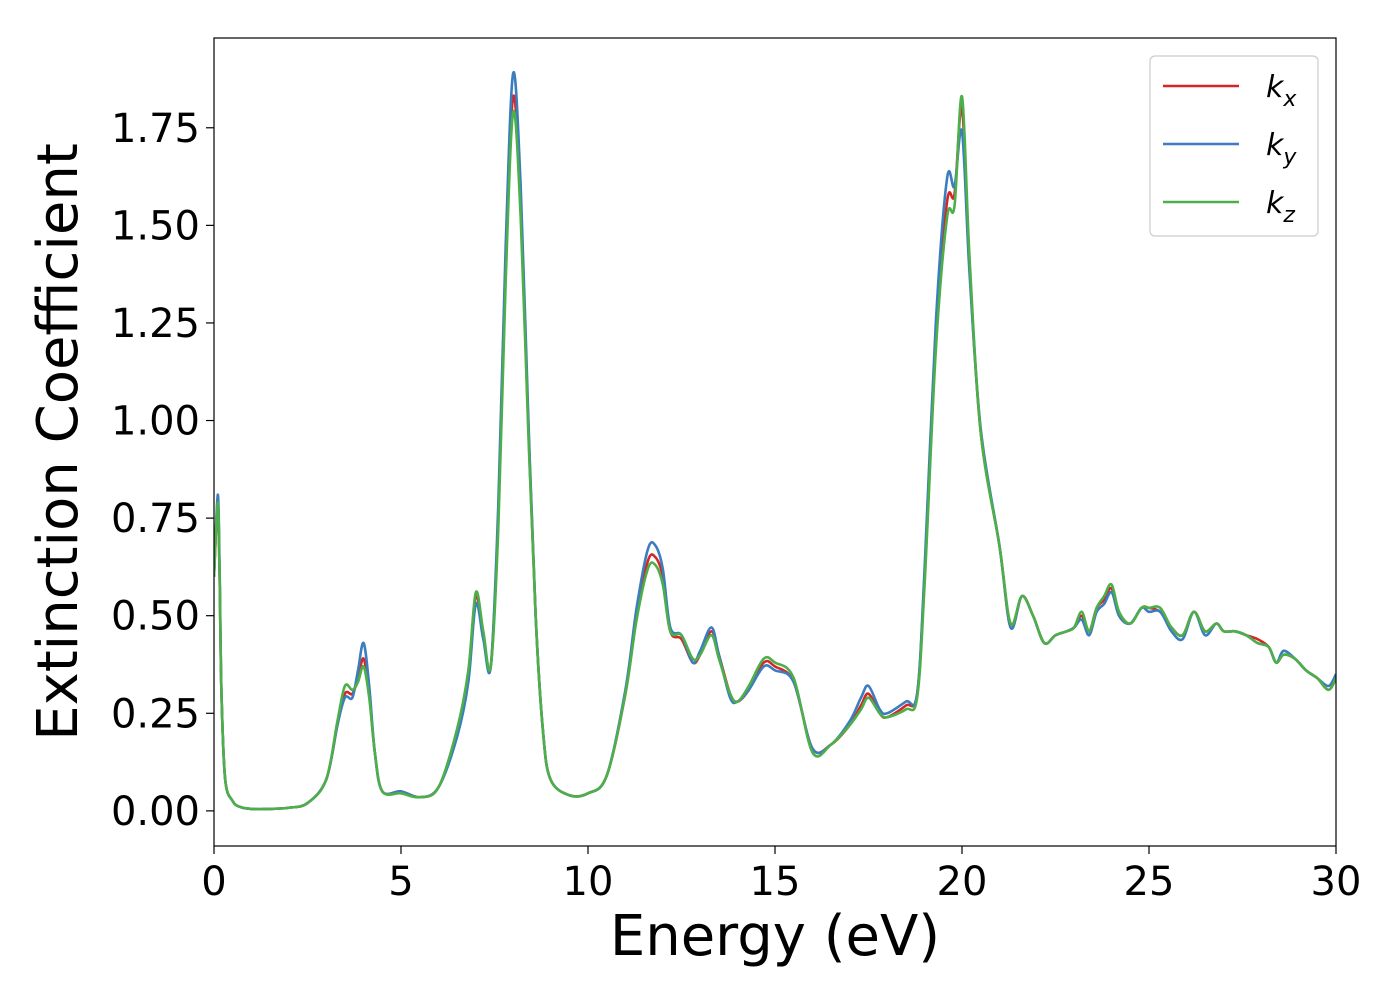  What do you see at coordinates (1336, 882) in the screenshot?
I see `x-tick-label: 30` at bounding box center [1336, 882].